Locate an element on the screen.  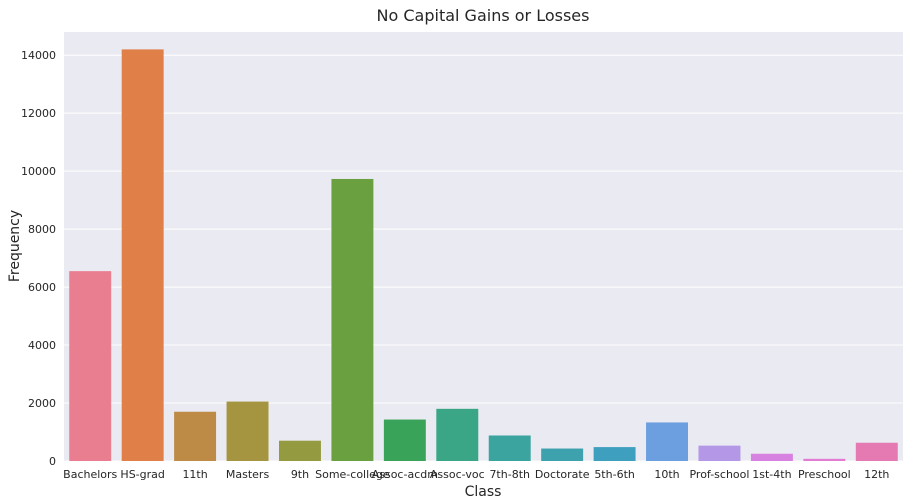
bar-12th is located at coordinates (876, 451).